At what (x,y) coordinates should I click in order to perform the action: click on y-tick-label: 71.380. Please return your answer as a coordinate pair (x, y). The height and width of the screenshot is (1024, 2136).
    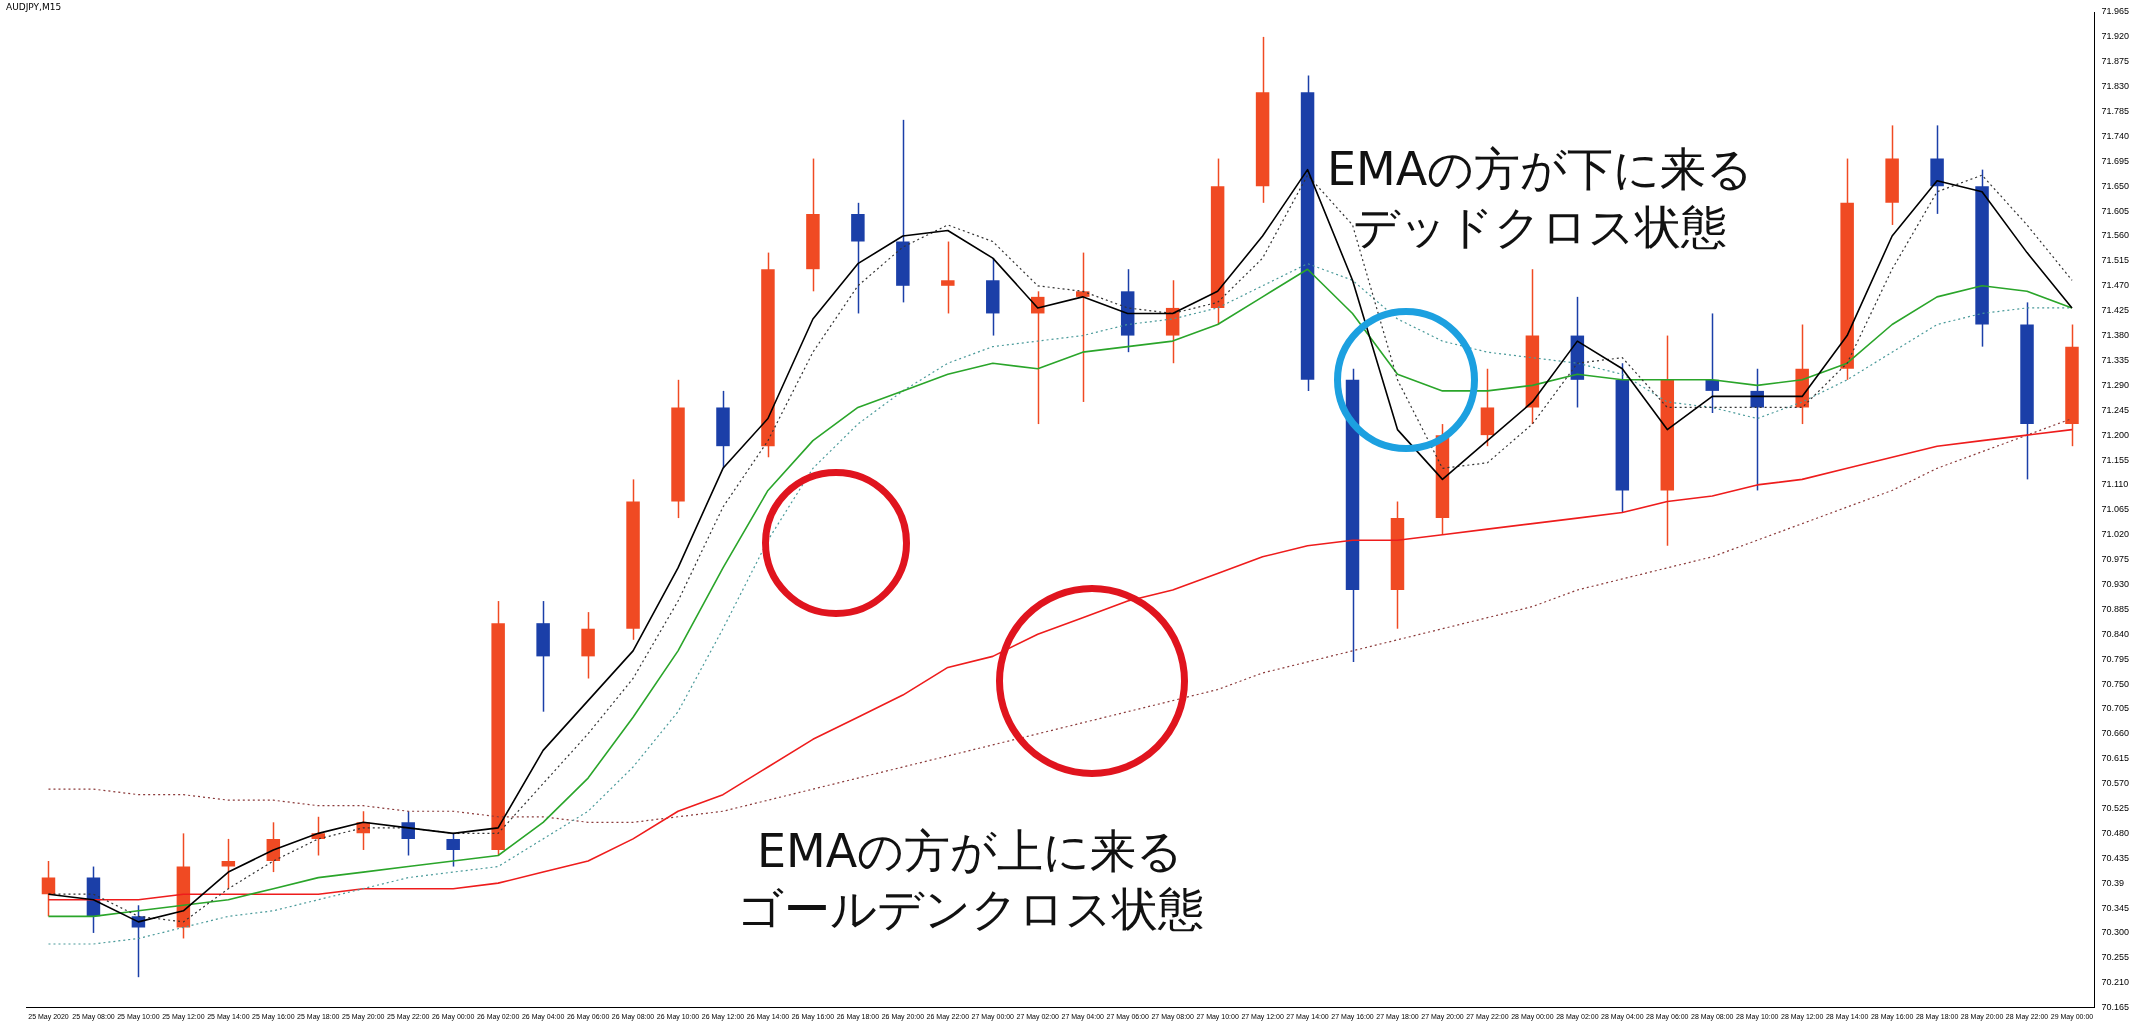
    Looking at the image, I should click on (2115, 335).